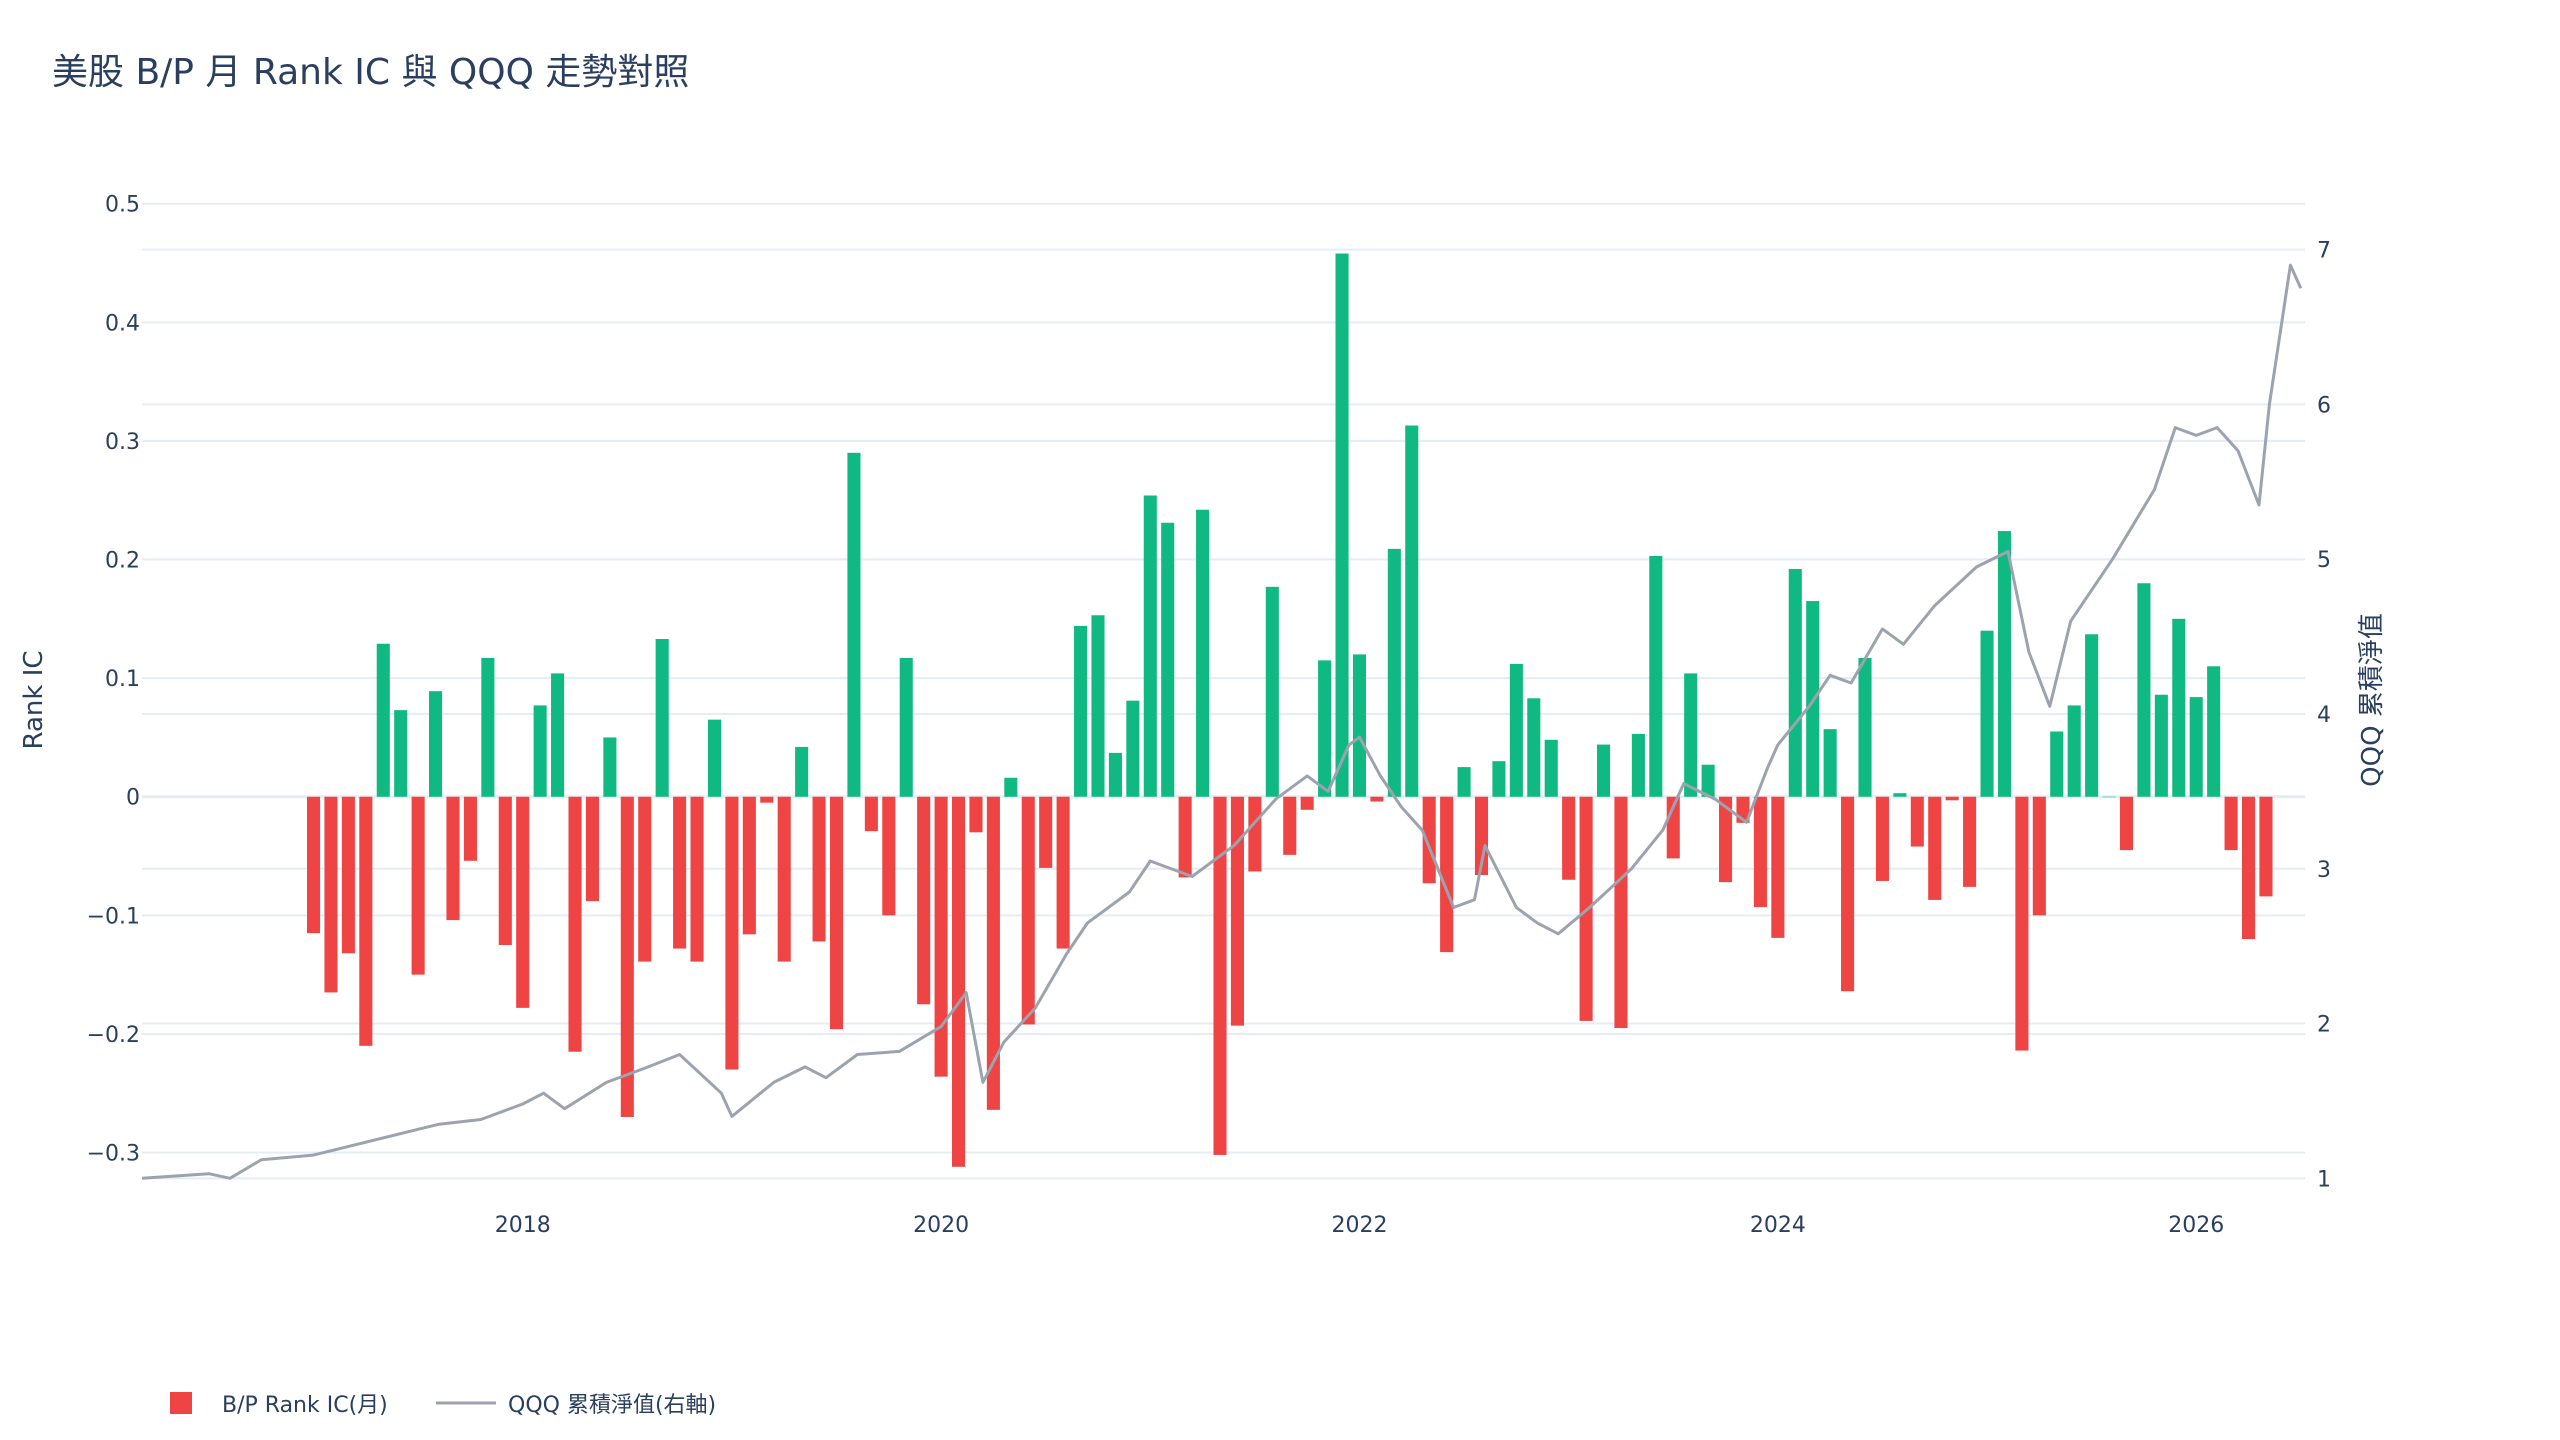 This screenshot has width=2560, height=1440. Describe the element at coordinates (113, 1154) in the screenshot. I see `y-tick-label: −0.3` at that location.